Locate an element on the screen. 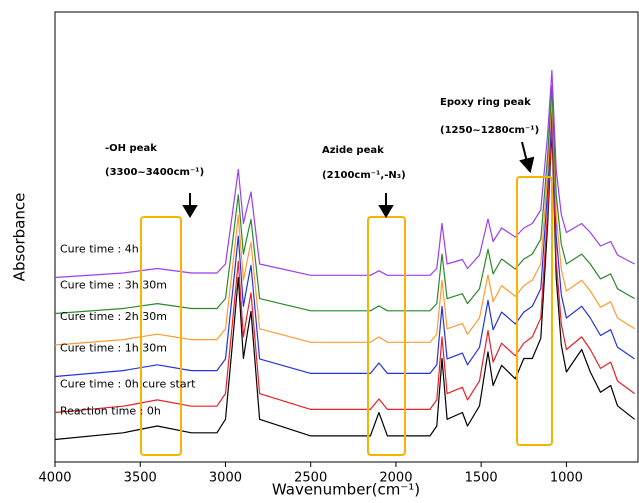 The image size is (639, 503). x-axis-label: Wavenumber(cm⁻¹) is located at coordinates (346, 490).